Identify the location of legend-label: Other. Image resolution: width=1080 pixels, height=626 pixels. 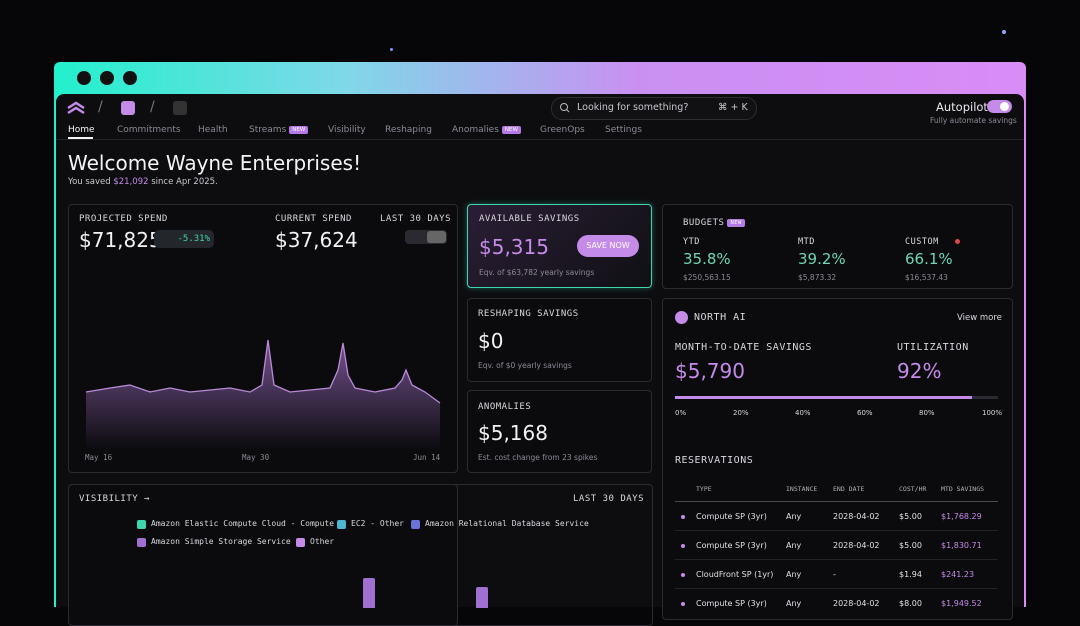
(322, 541).